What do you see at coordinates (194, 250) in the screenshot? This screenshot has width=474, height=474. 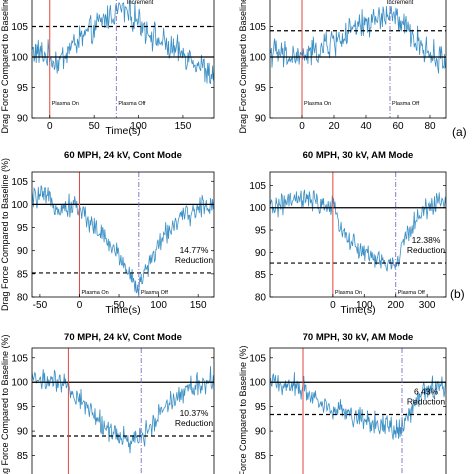 I see `reduction-percent: 14.77%` at bounding box center [194, 250].